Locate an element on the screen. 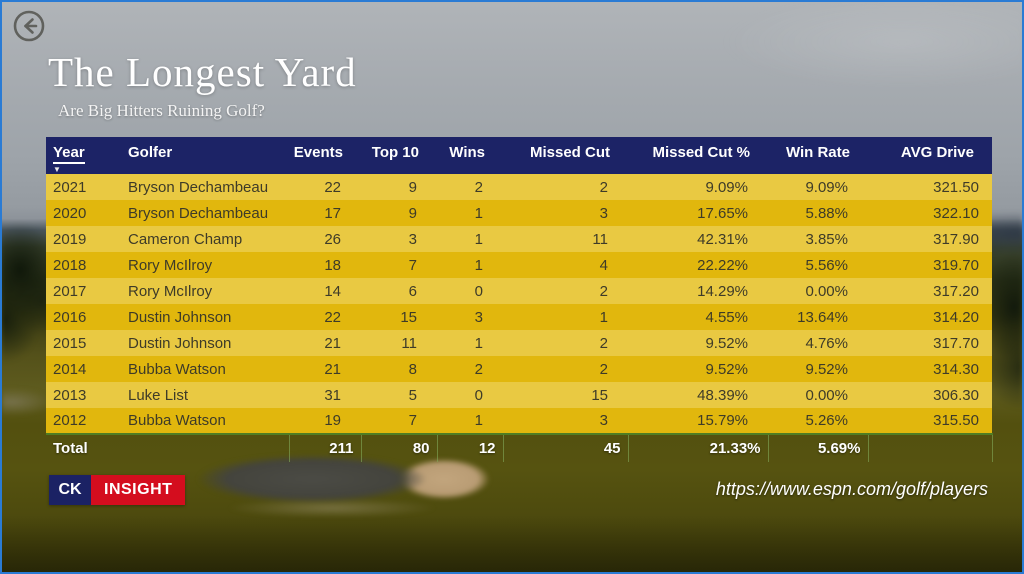 This screenshot has height=574, width=1024. cell-events: 19 is located at coordinates (325, 421).